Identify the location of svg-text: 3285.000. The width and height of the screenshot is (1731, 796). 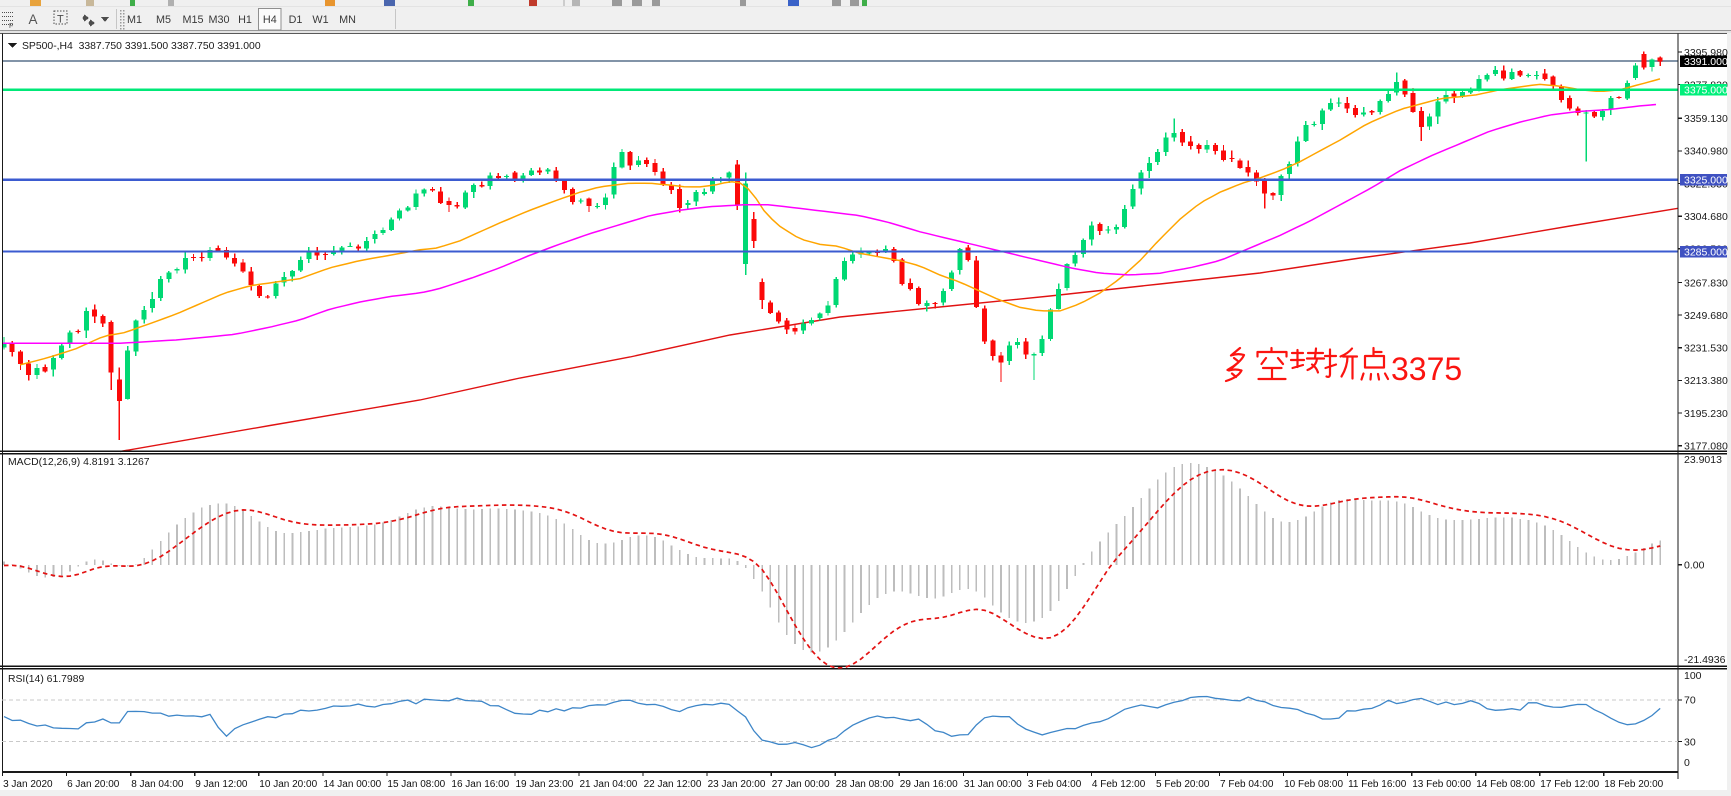
(1706, 253).